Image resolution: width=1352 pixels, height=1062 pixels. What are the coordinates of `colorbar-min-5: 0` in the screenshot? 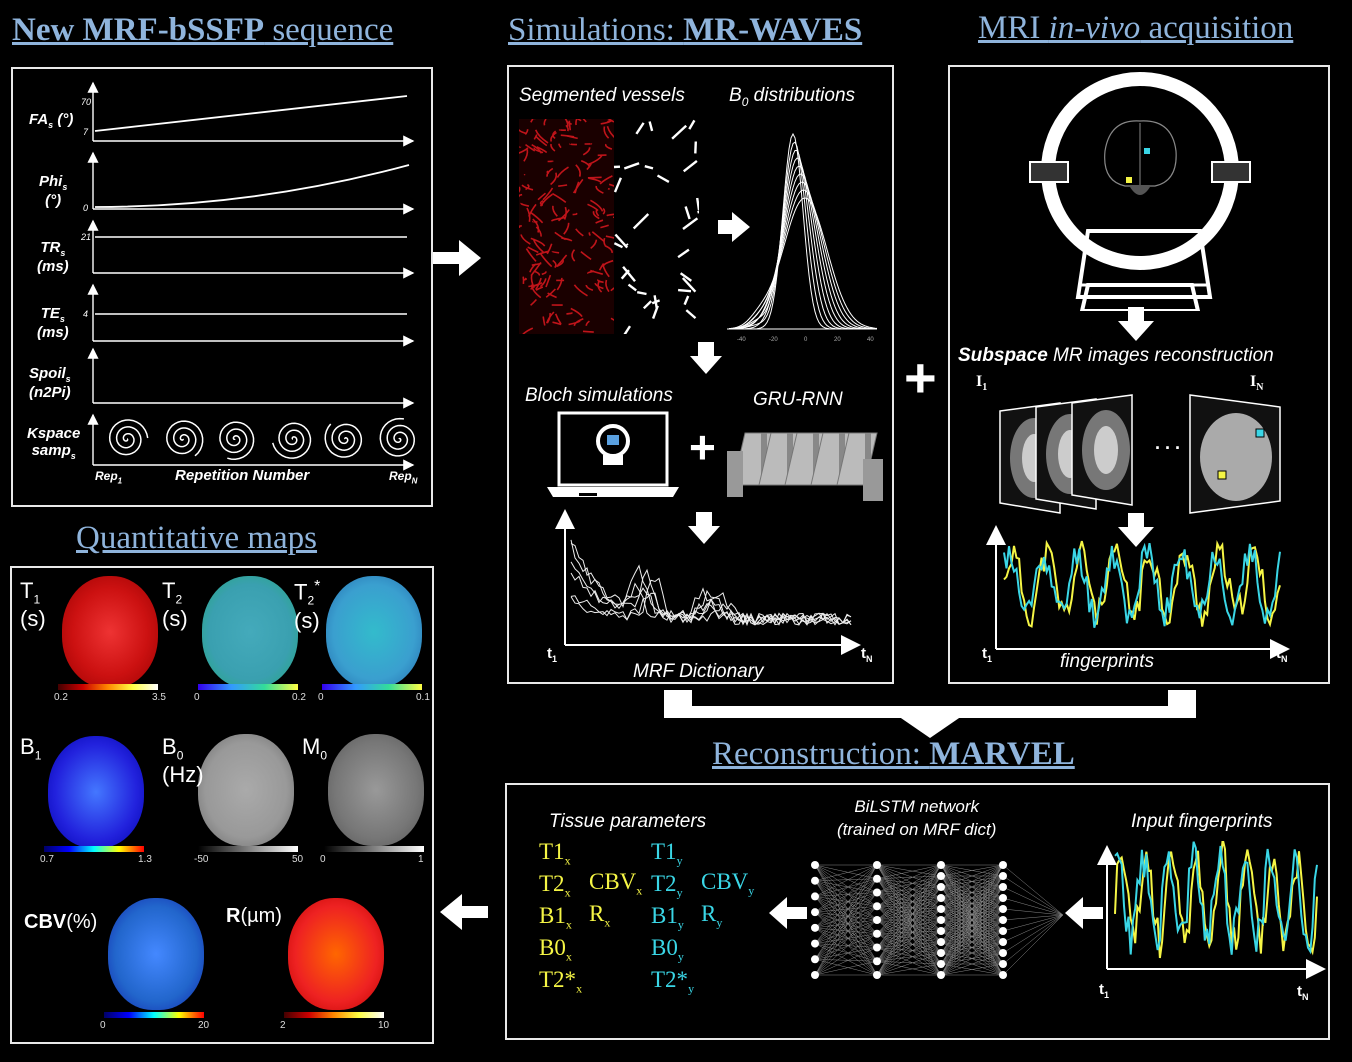 It's located at (323, 859).